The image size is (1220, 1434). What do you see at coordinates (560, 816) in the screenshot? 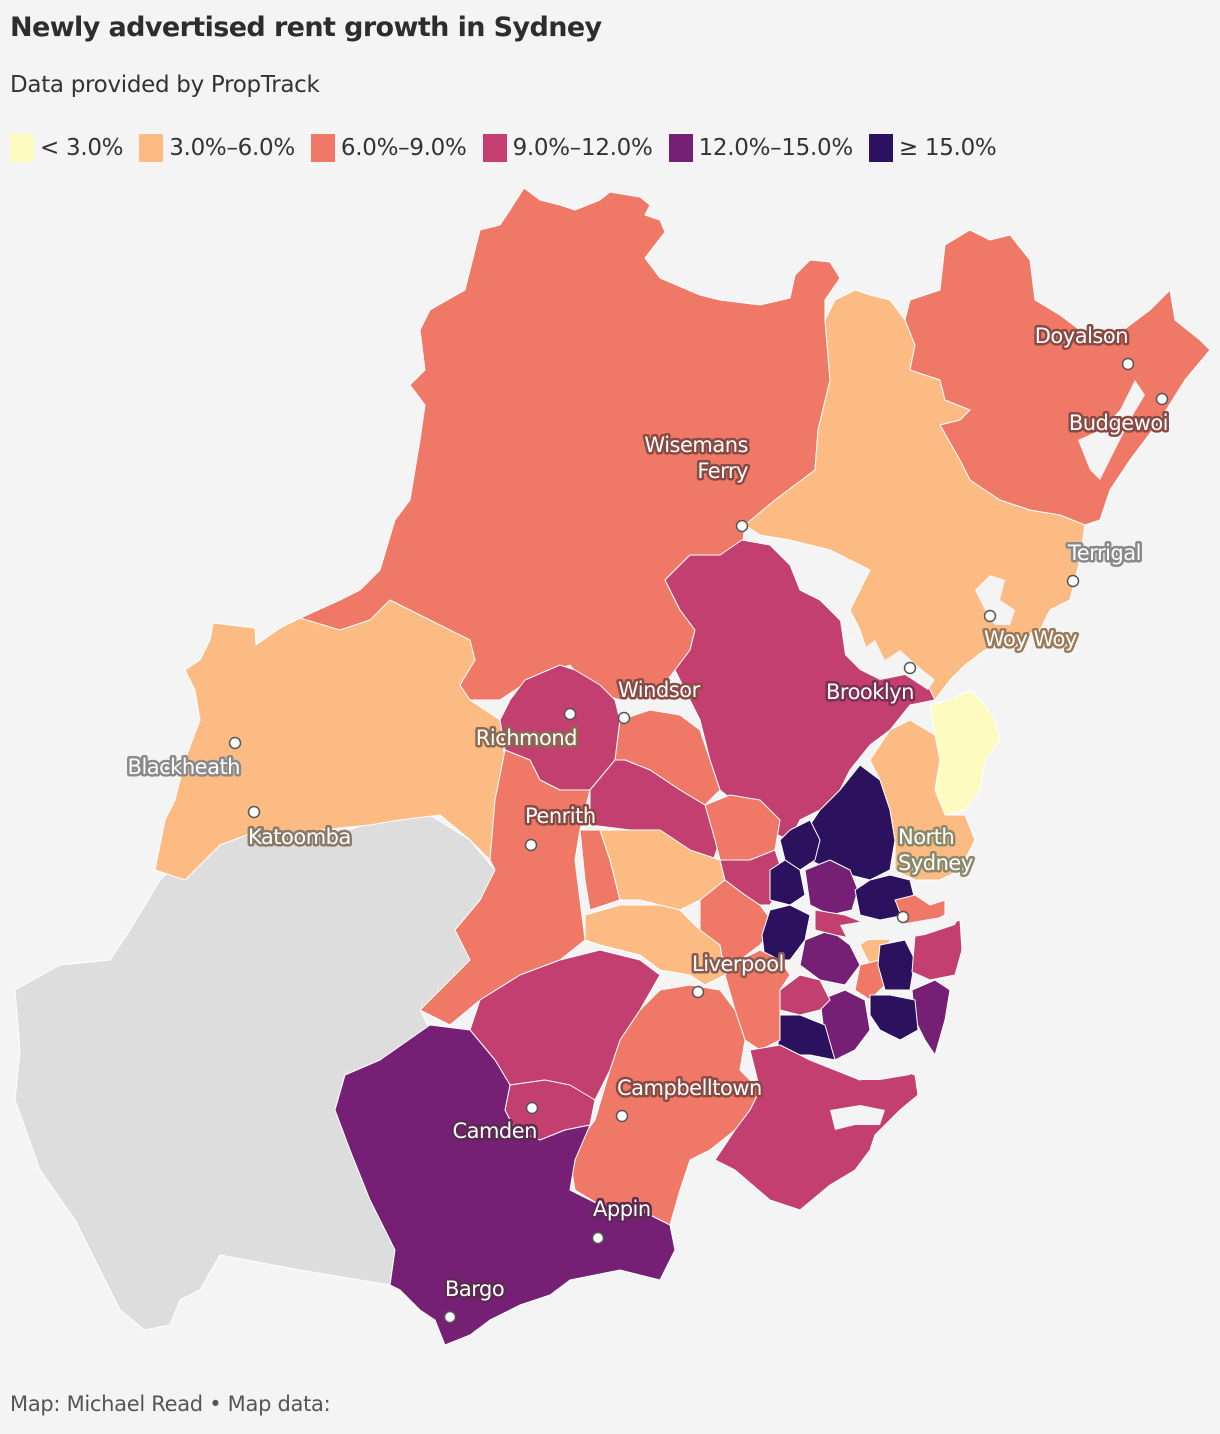
I see `city-label: Penrith` at bounding box center [560, 816].